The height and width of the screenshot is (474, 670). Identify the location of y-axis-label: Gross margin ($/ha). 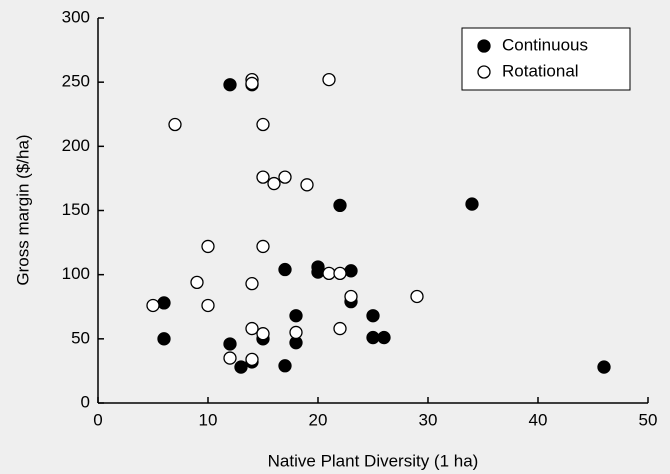
(22, 209).